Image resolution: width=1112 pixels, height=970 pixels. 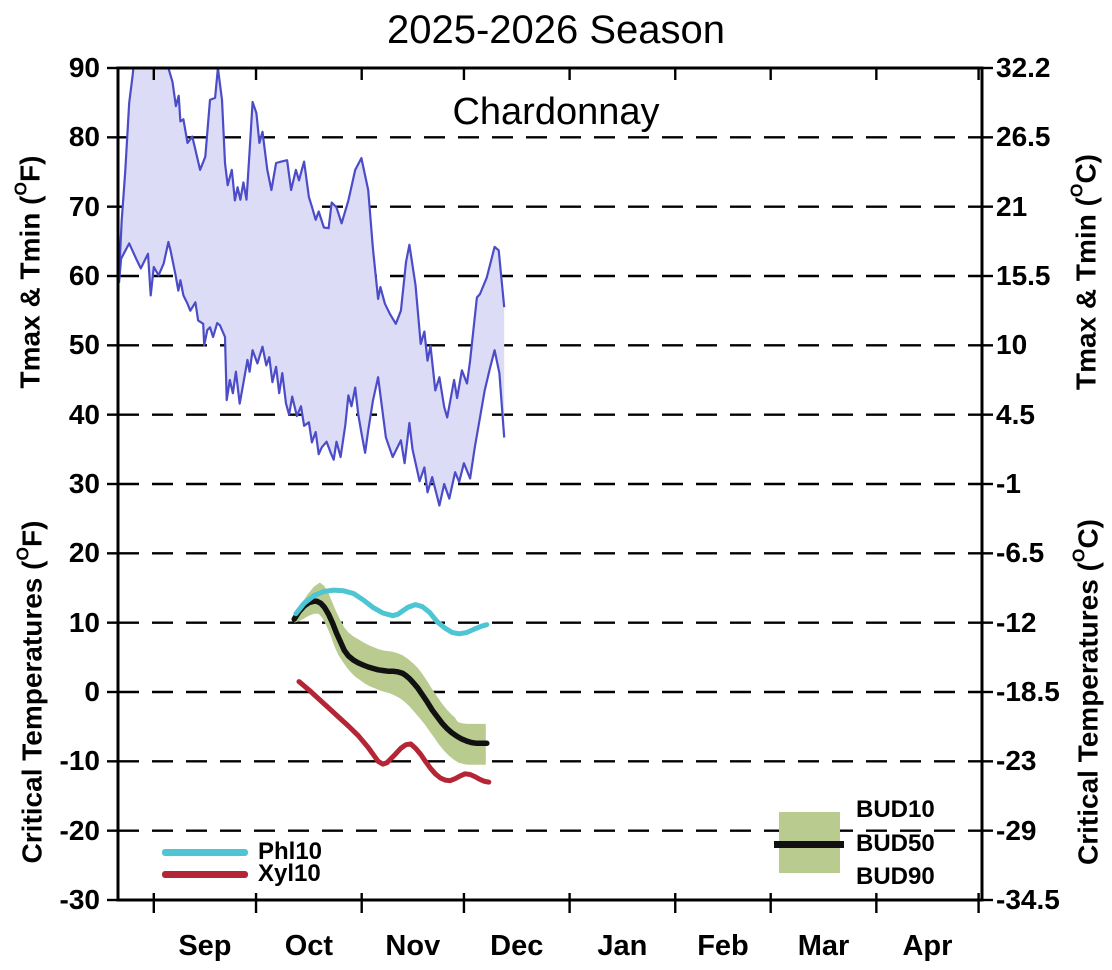 What do you see at coordinates (205, 946) in the screenshot?
I see `month-label-sep: Sep` at bounding box center [205, 946].